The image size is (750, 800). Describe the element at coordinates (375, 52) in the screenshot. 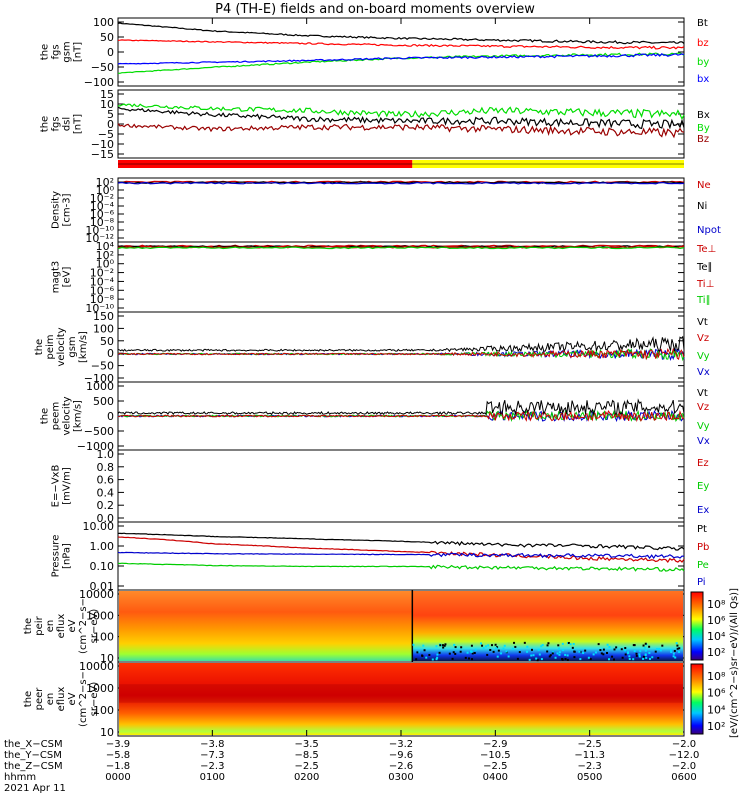

I see `panel-fgs_gsm: 100 50 0 −50 −100 the fgs gsm [nT] Bt bz by bx` at that location.